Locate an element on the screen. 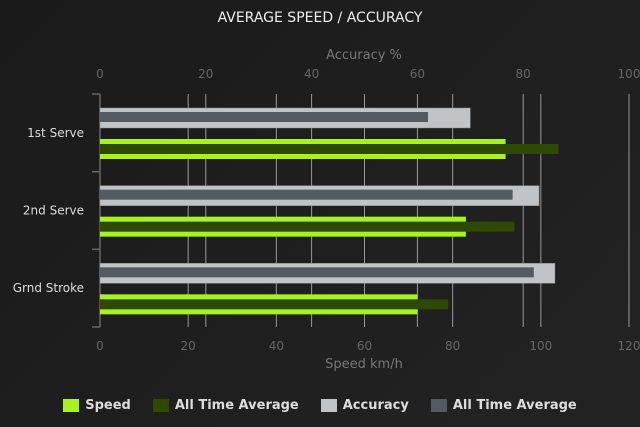 The width and height of the screenshot is (640, 427). category-label: 2nd Serve is located at coordinates (53, 211).